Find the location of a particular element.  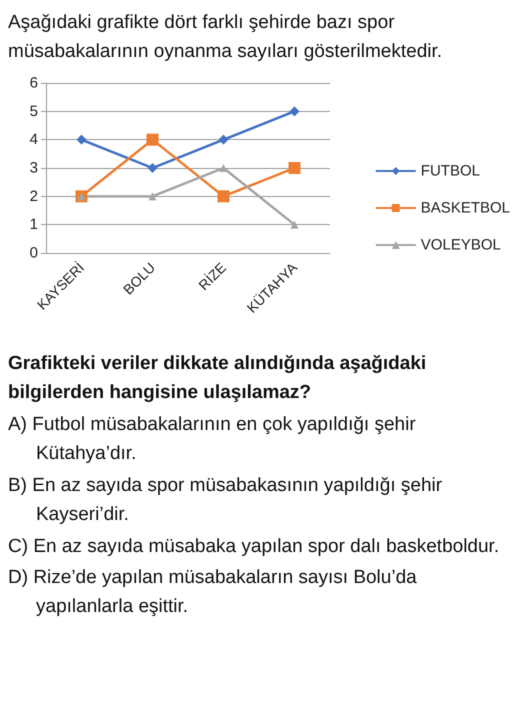

legend-label: FUTBOL is located at coordinates (450, 171).